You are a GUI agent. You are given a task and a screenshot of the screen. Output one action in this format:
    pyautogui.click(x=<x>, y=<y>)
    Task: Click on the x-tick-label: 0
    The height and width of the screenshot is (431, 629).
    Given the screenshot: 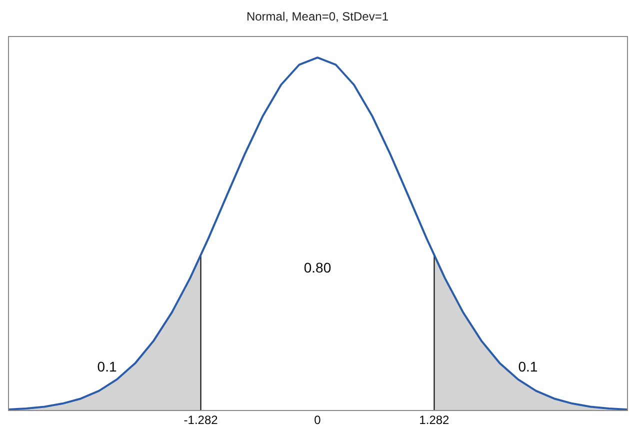 What is the action you would take?
    pyautogui.click(x=318, y=420)
    